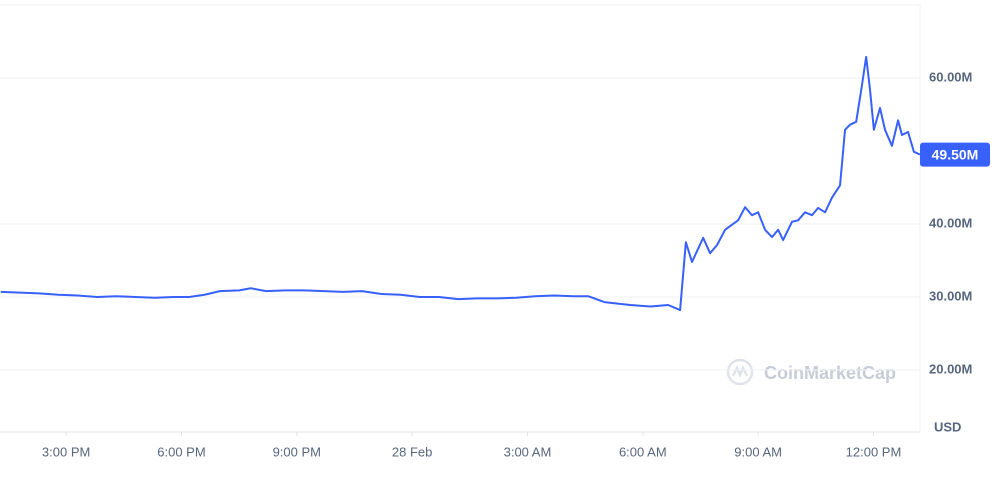 The width and height of the screenshot is (997, 486). What do you see at coordinates (950, 222) in the screenshot?
I see `y-tick-label: 40.00M` at bounding box center [950, 222].